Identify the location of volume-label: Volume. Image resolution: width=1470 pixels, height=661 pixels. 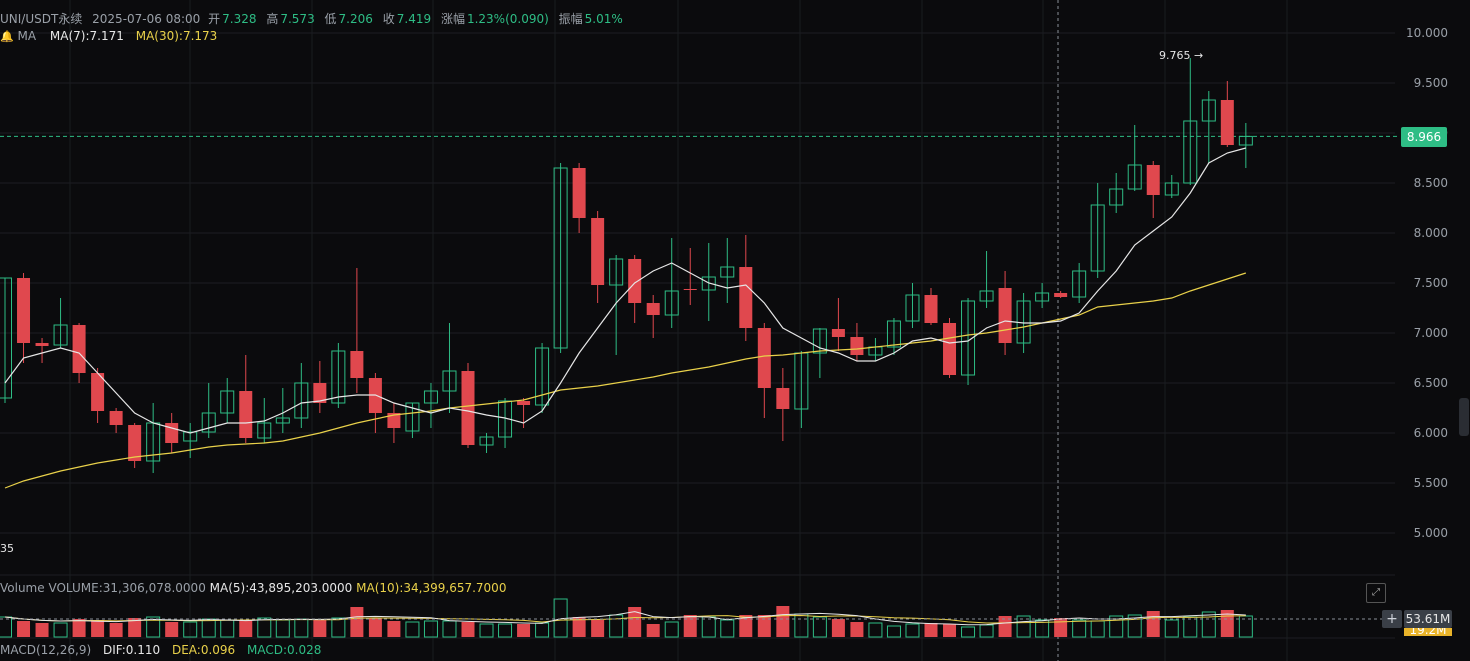
(22, 588).